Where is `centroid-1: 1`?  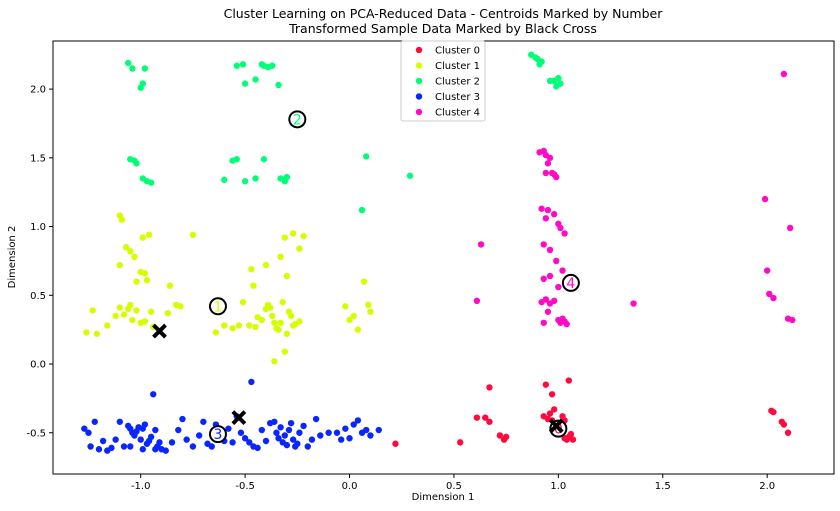 centroid-1: 1 is located at coordinates (217, 306).